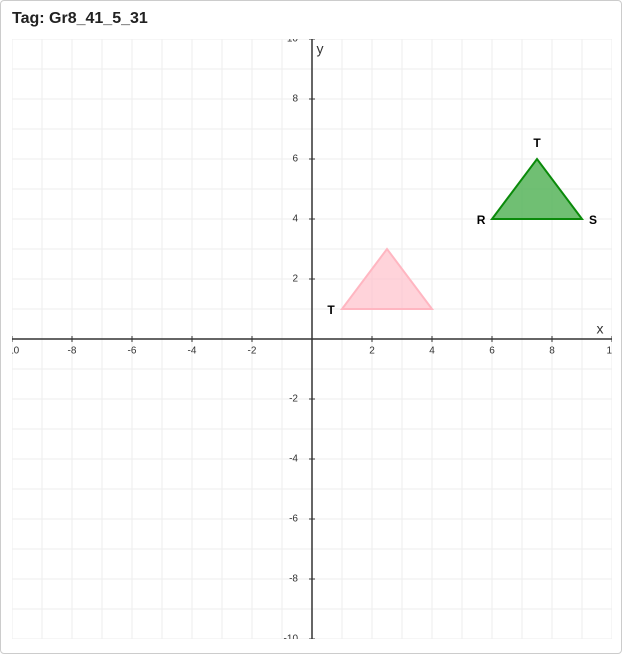 The width and height of the screenshot is (622, 654). Describe the element at coordinates (432, 351) in the screenshot. I see `x-tick-label: 4` at that location.